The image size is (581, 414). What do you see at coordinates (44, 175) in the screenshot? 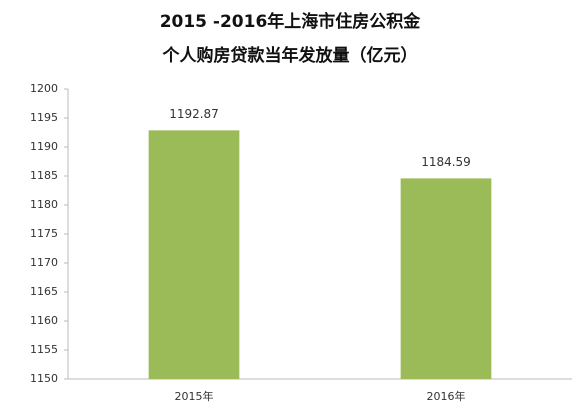
I see `y-tick-label: 1185` at bounding box center [44, 175].